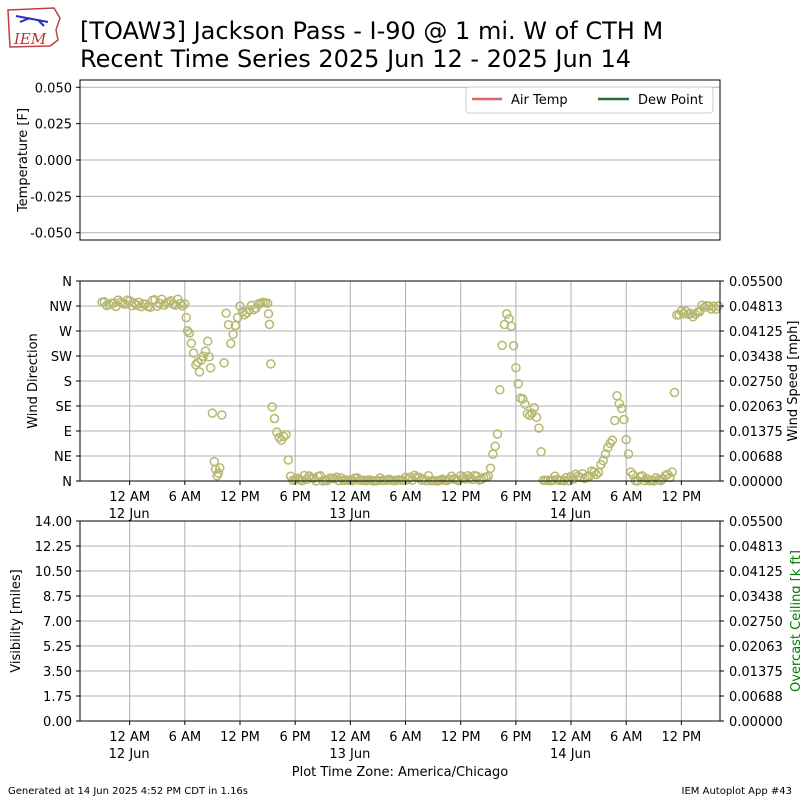  Describe the element at coordinates (51, 234) in the screenshot. I see `y-tick-label: -0.050` at that location.